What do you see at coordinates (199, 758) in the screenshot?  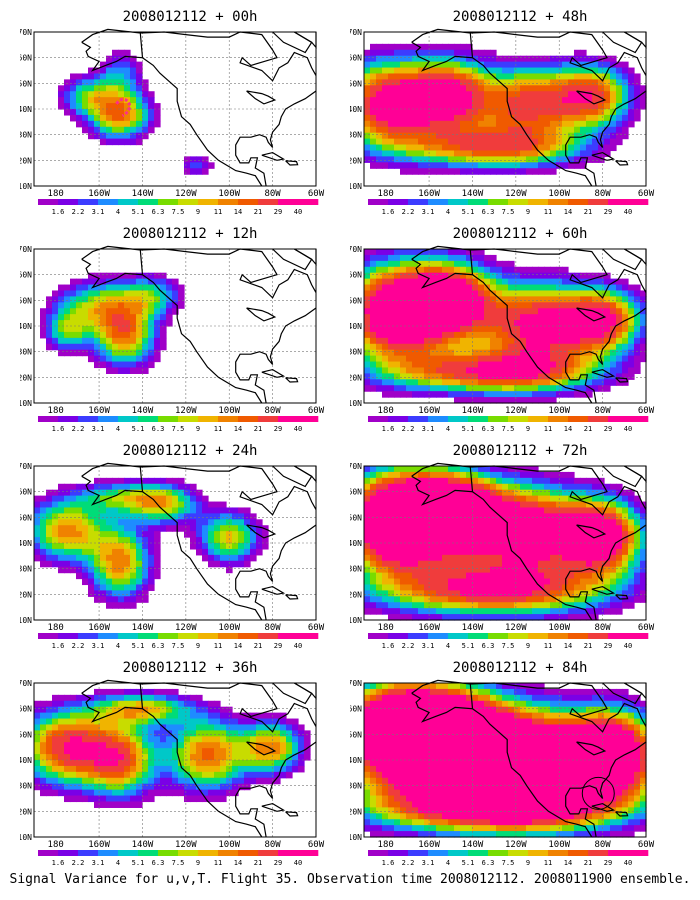 I see `coastlines` at bounding box center [199, 758].